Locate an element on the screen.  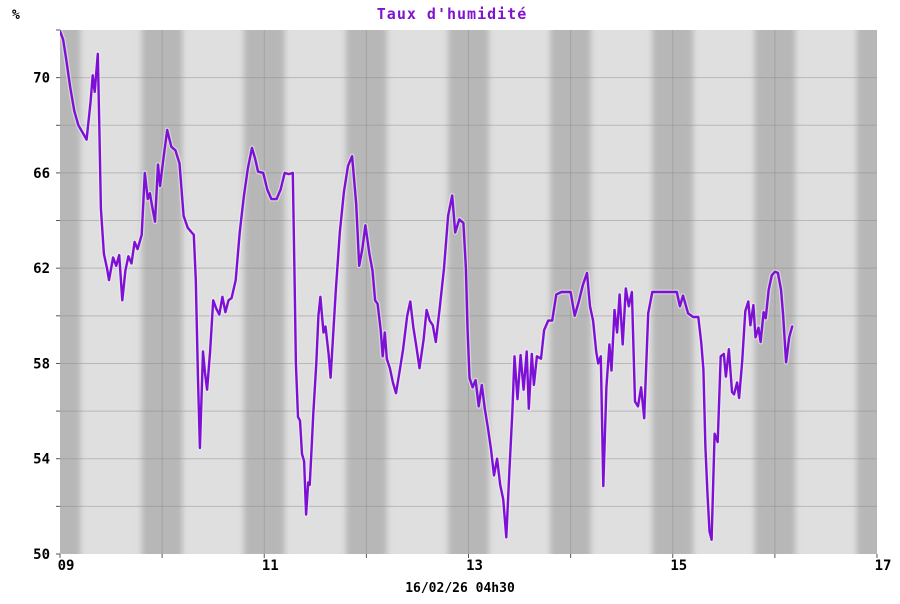
chart-title: Taux d'humidité is located at coordinates (452, 14).